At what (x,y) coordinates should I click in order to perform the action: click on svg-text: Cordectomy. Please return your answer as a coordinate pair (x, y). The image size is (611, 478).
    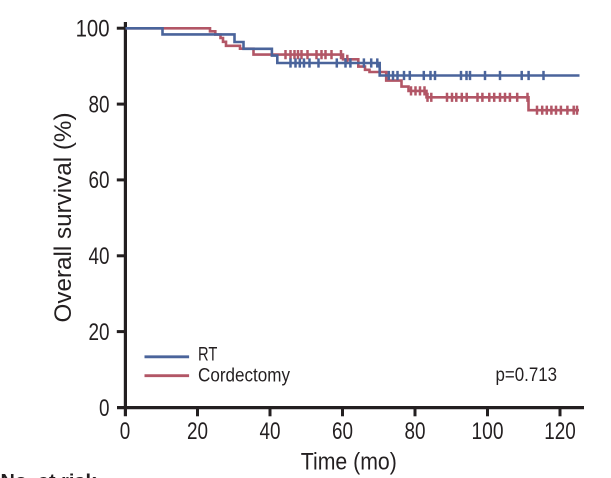
    Looking at the image, I should click on (244, 375).